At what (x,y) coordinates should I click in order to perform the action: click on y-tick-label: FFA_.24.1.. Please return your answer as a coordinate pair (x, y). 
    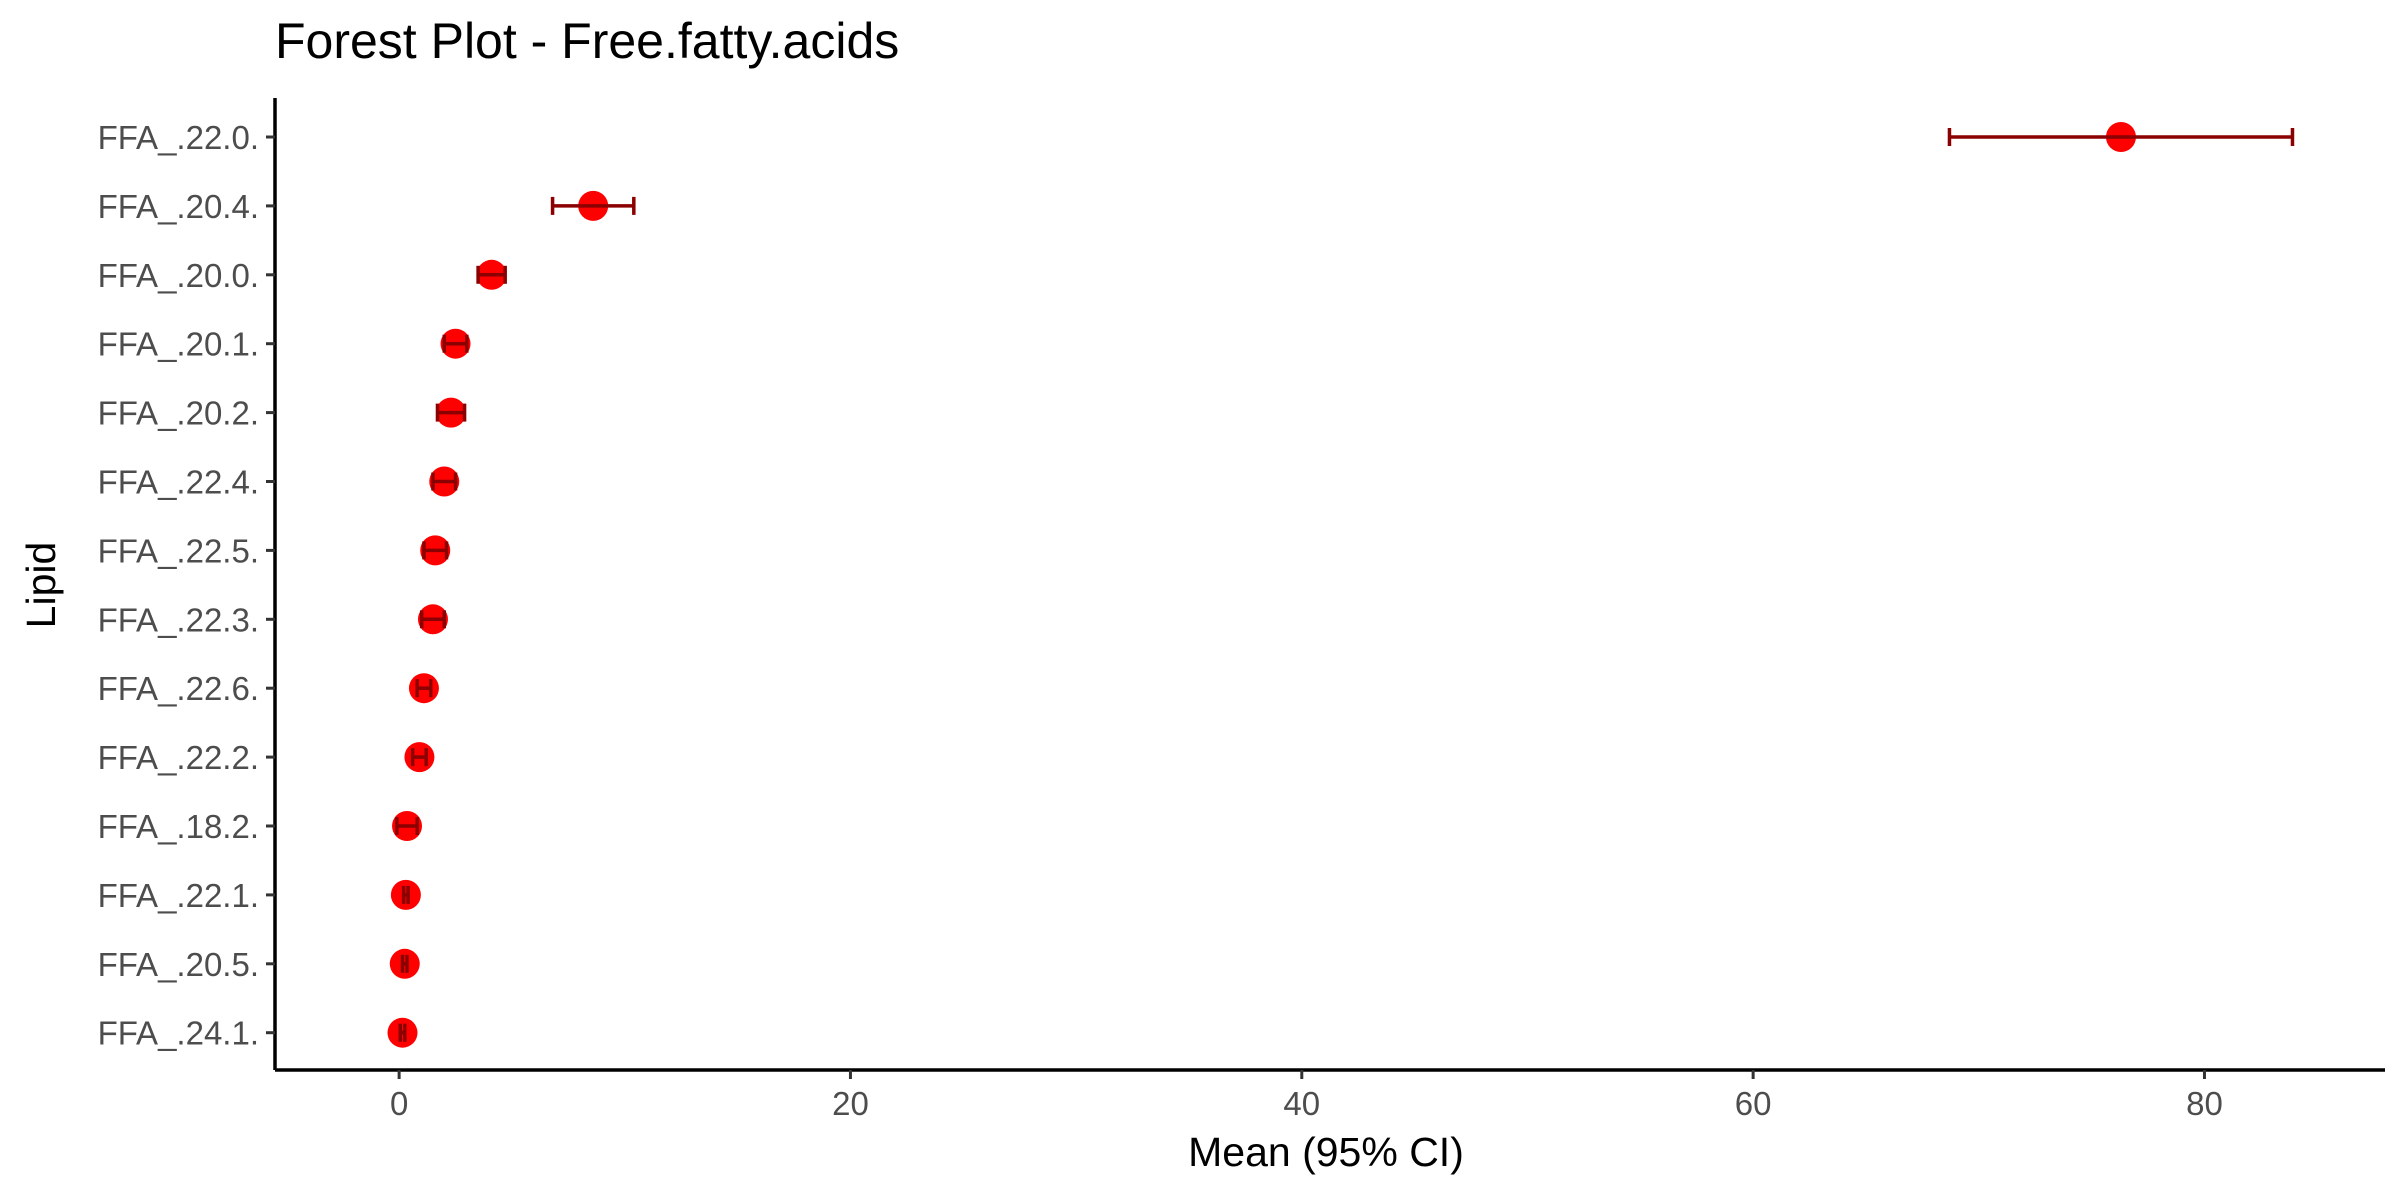
    Looking at the image, I should click on (178, 1033).